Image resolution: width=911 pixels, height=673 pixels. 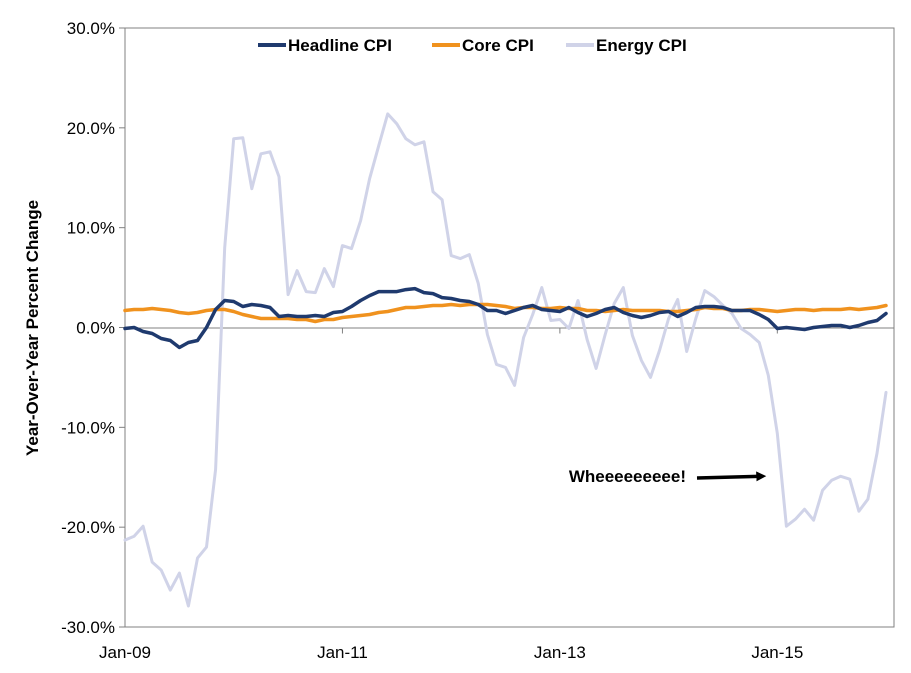 I want to click on y-tick-label: -20.0%, so click(x=88, y=527).